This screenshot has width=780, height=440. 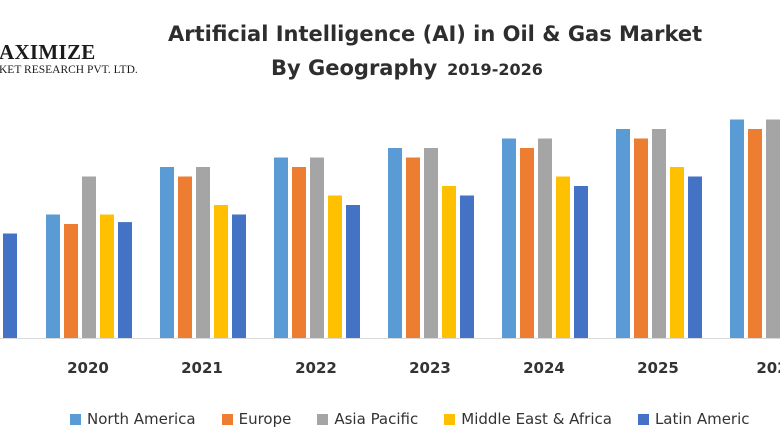 I want to click on legend-label: Europe, so click(x=265, y=419).